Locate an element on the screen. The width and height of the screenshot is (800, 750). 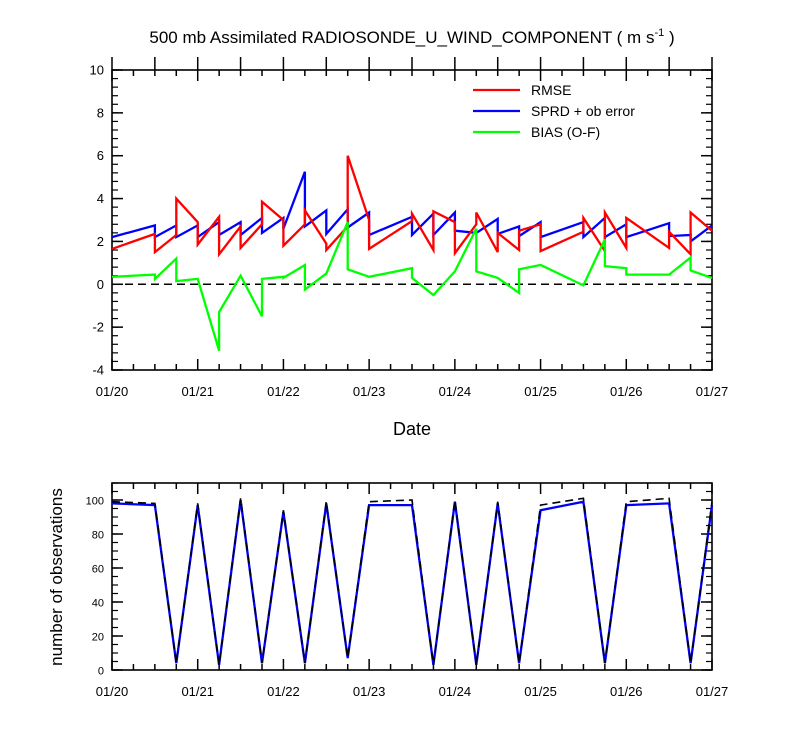
legend-label-sprd-ob-error: SPRD + ob error is located at coordinates (583, 111).